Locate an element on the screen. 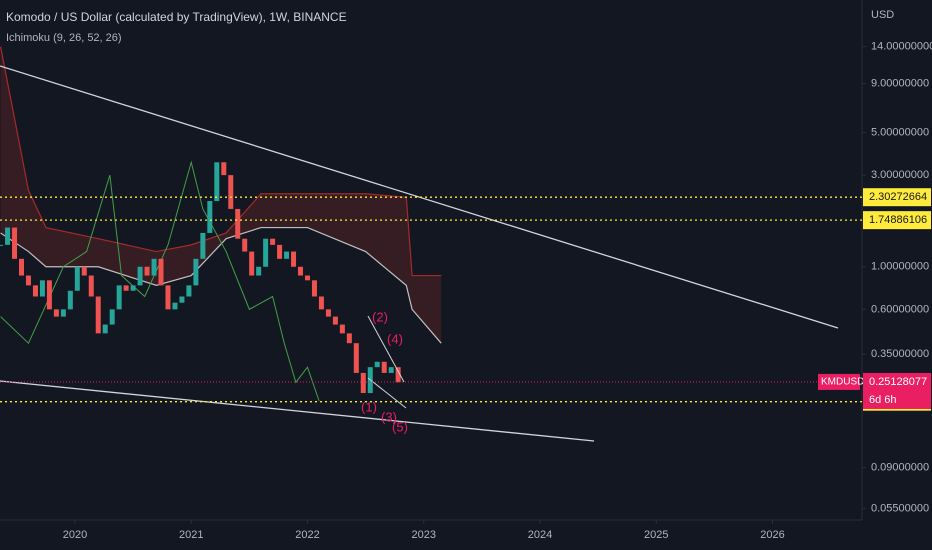  y-tick-label: 1.00000000 is located at coordinates (900, 267).